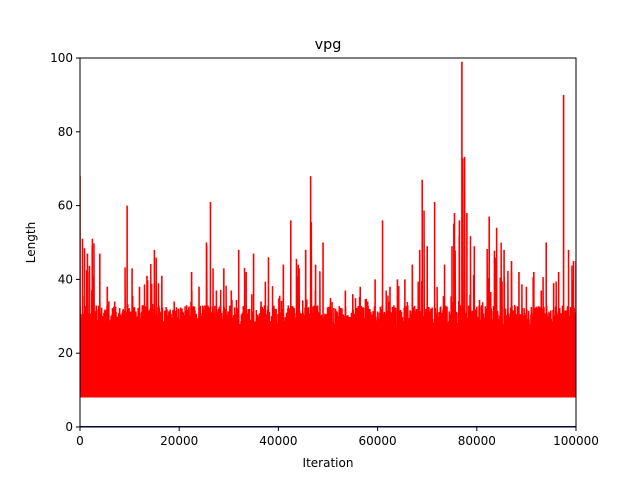  What do you see at coordinates (65, 353) in the screenshot?
I see `y-tick-label: 20` at bounding box center [65, 353].